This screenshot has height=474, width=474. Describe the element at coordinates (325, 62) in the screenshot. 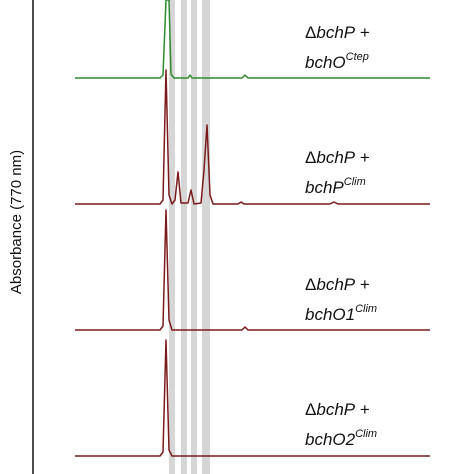

I see `gene: bchO` at that location.